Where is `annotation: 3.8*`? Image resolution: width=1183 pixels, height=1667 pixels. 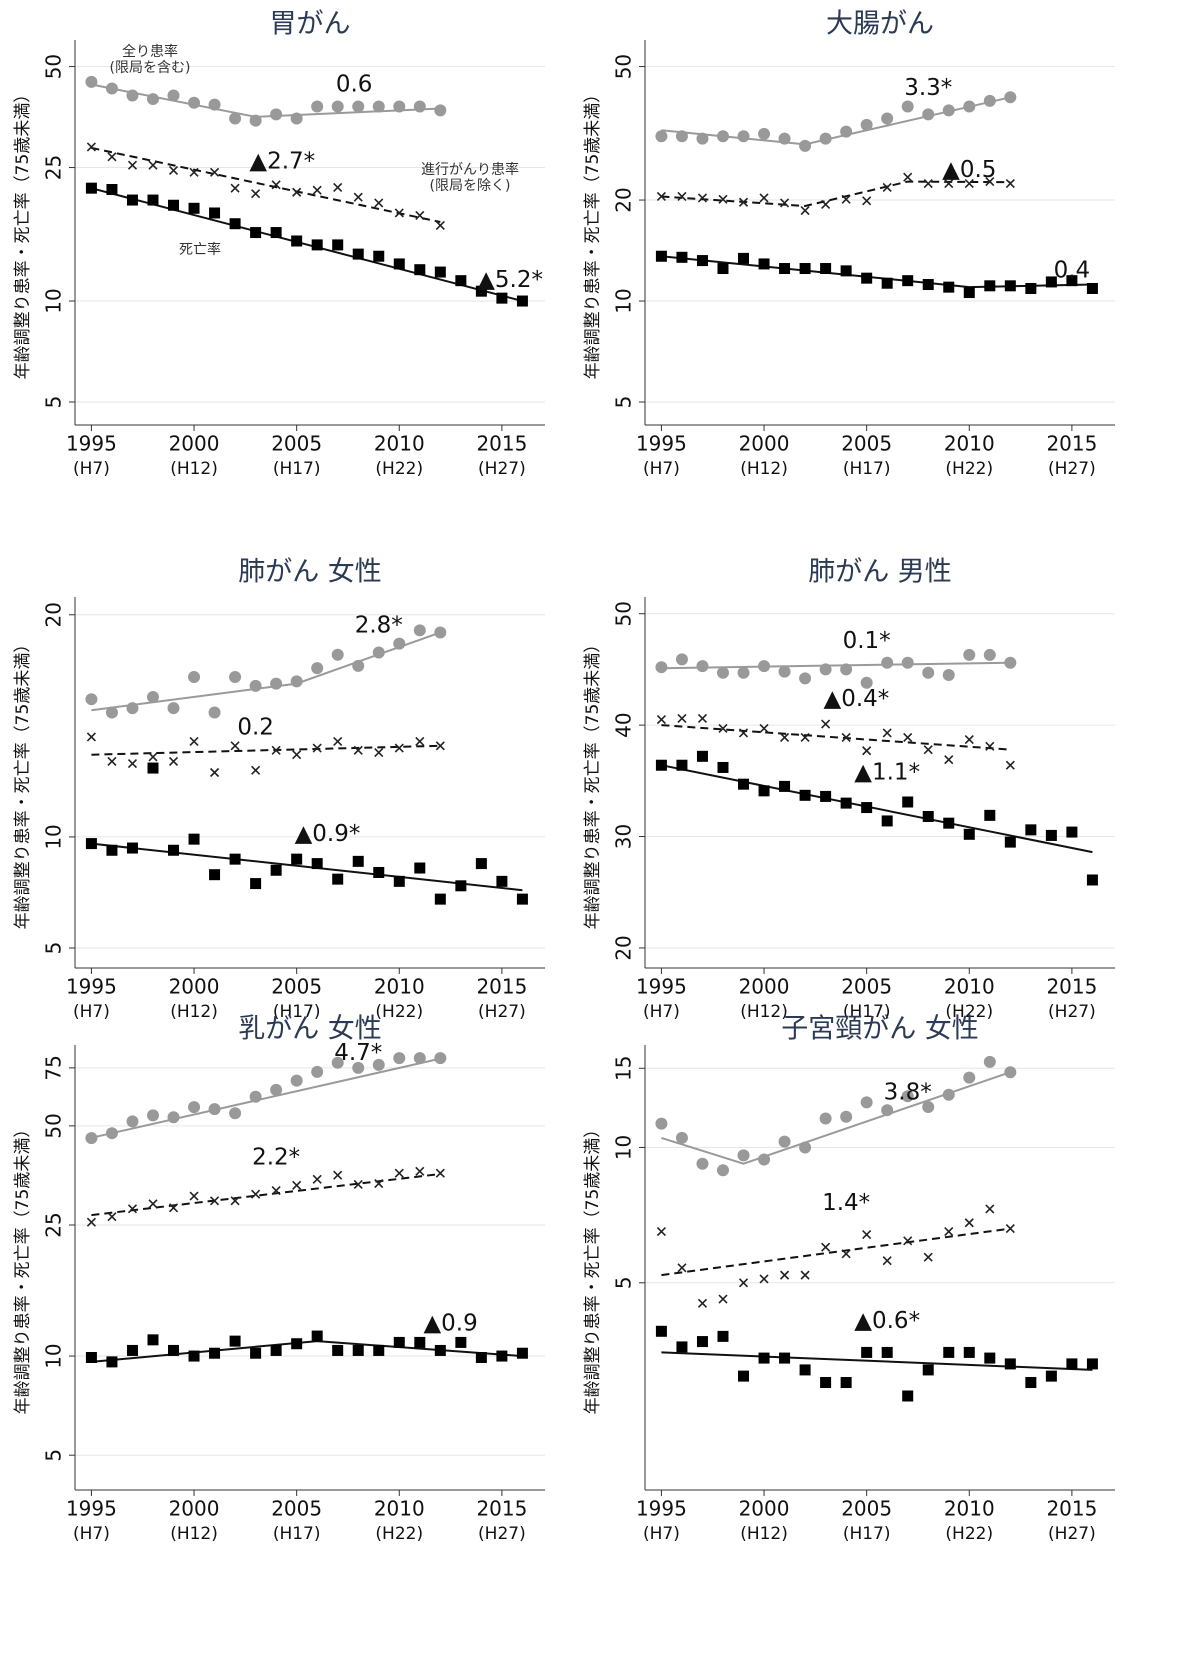 annotation: 3.8* is located at coordinates (908, 1093).